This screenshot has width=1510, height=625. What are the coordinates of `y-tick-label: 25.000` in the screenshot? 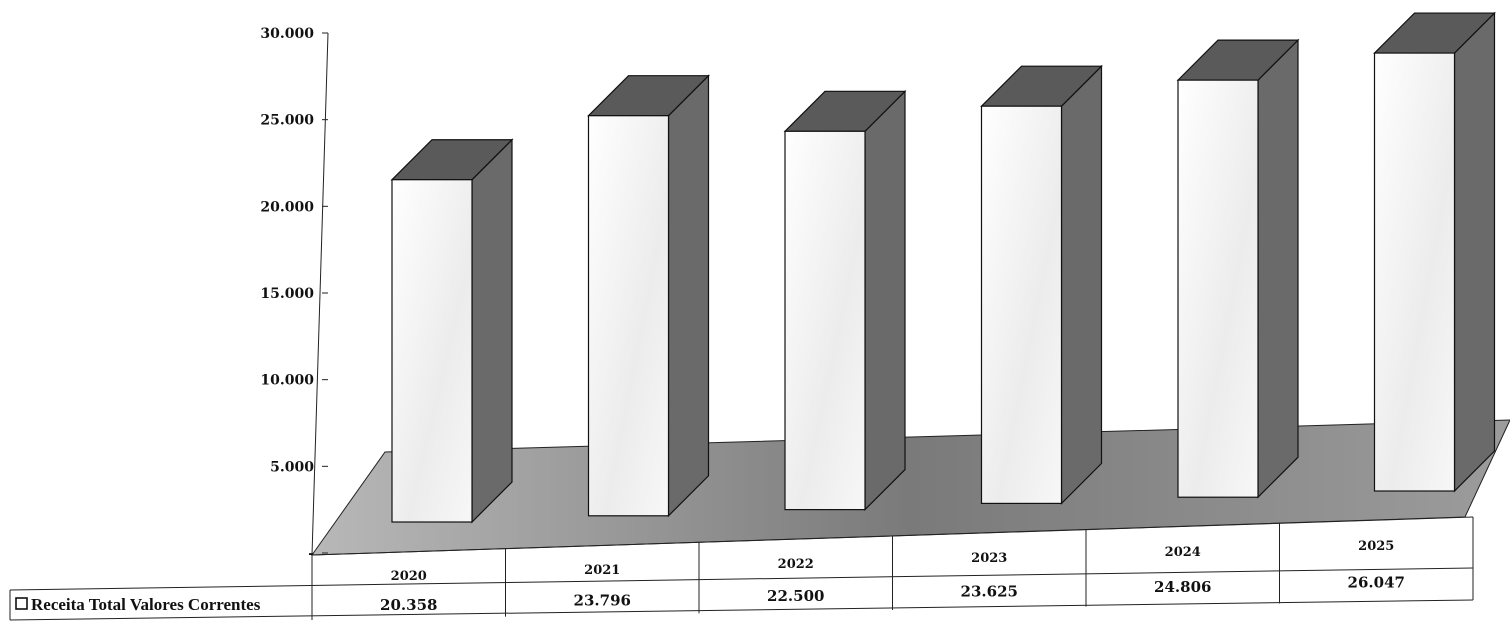 It's located at (287, 121).